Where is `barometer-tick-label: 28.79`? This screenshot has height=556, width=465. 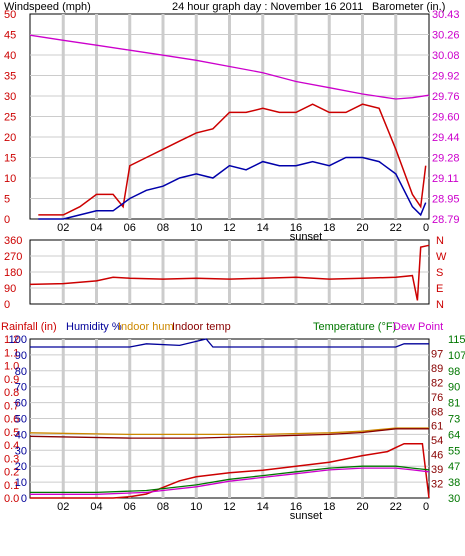
barometer-tick-label: 28.79 is located at coordinates (446, 220).